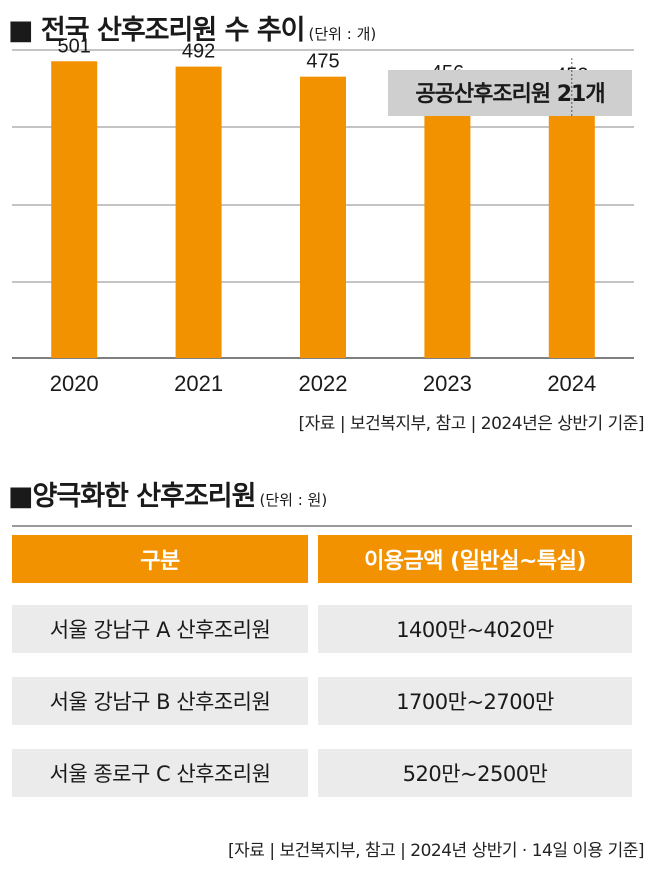 The image size is (658, 883). What do you see at coordinates (475, 559) in the screenshot?
I see `table-header-price: 이용금액 (일반실~특실)` at bounding box center [475, 559].